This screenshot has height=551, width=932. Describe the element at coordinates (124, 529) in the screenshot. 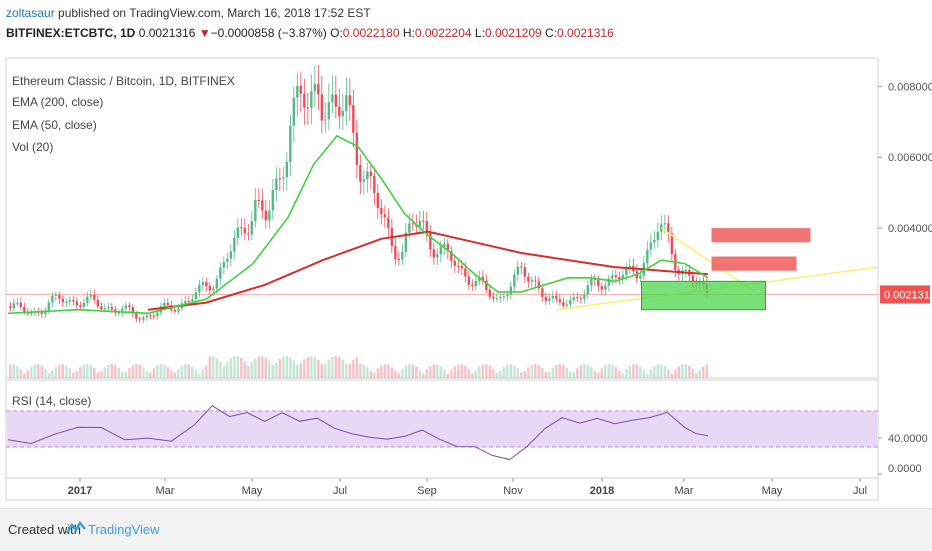

I see `footer-brand: TradingView` at that location.